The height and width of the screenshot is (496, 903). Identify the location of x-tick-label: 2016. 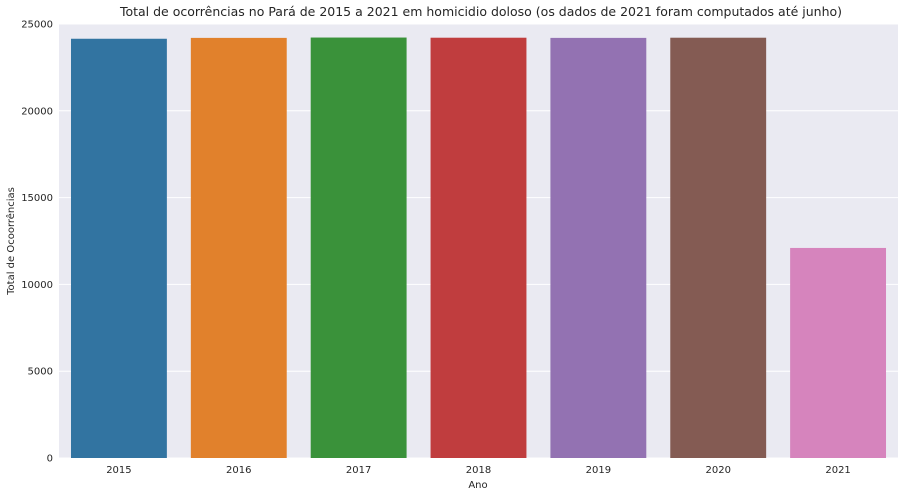
(238, 470).